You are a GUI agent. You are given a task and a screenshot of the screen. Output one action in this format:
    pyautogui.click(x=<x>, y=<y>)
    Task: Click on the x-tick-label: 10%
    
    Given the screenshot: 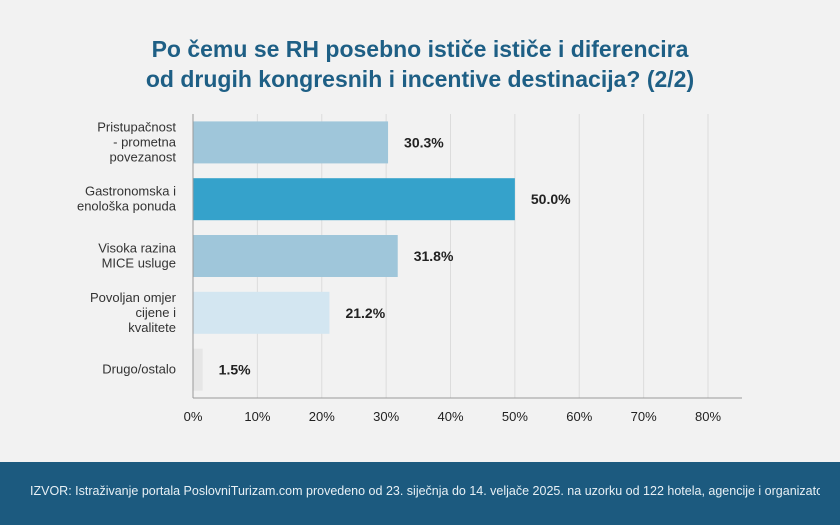 What is the action you would take?
    pyautogui.click(x=257, y=416)
    